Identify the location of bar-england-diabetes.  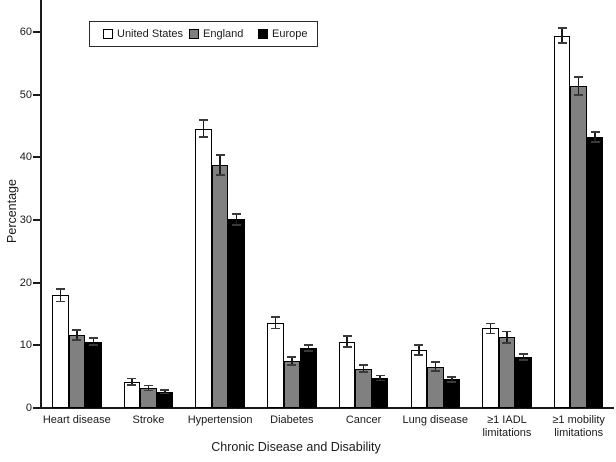
(292, 384).